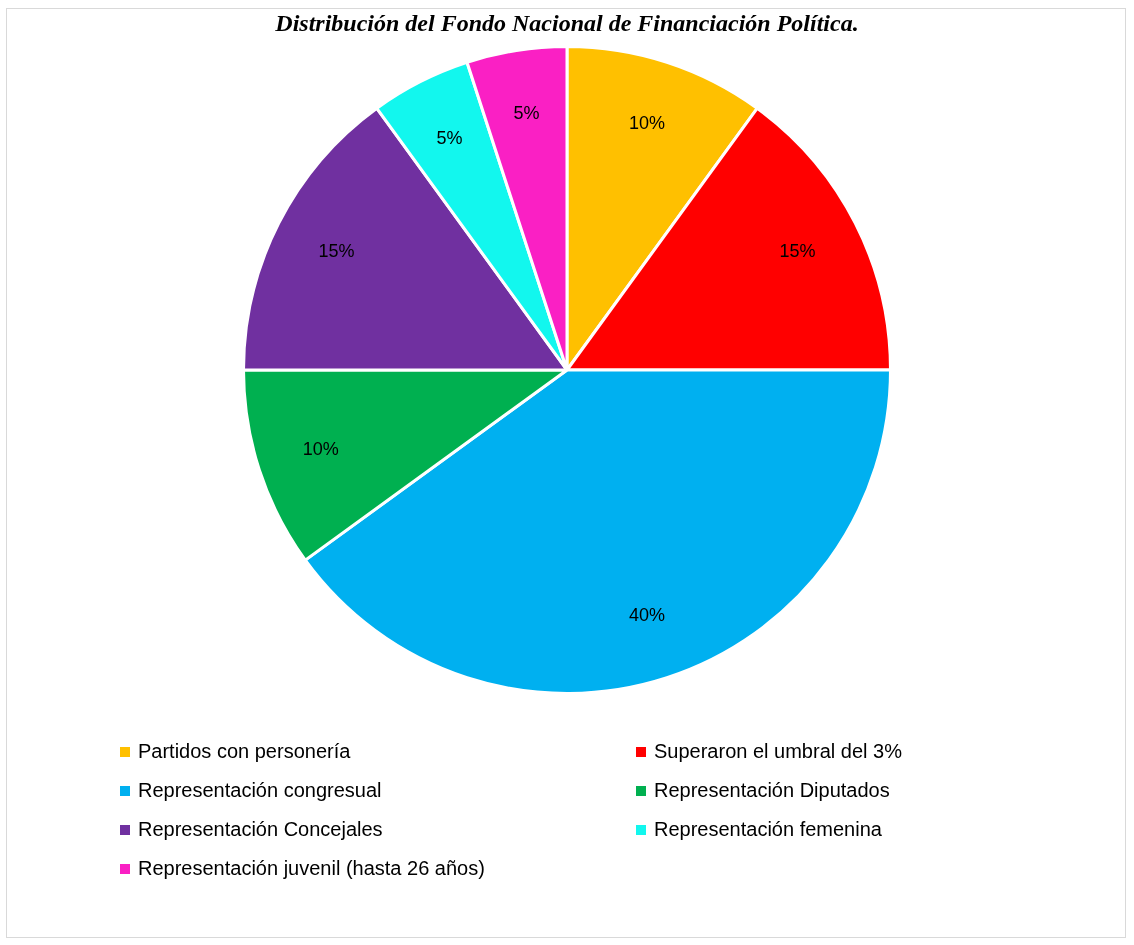 The image size is (1134, 945). What do you see at coordinates (244, 751) in the screenshot?
I see `legend-label: Partidos con personería` at bounding box center [244, 751].